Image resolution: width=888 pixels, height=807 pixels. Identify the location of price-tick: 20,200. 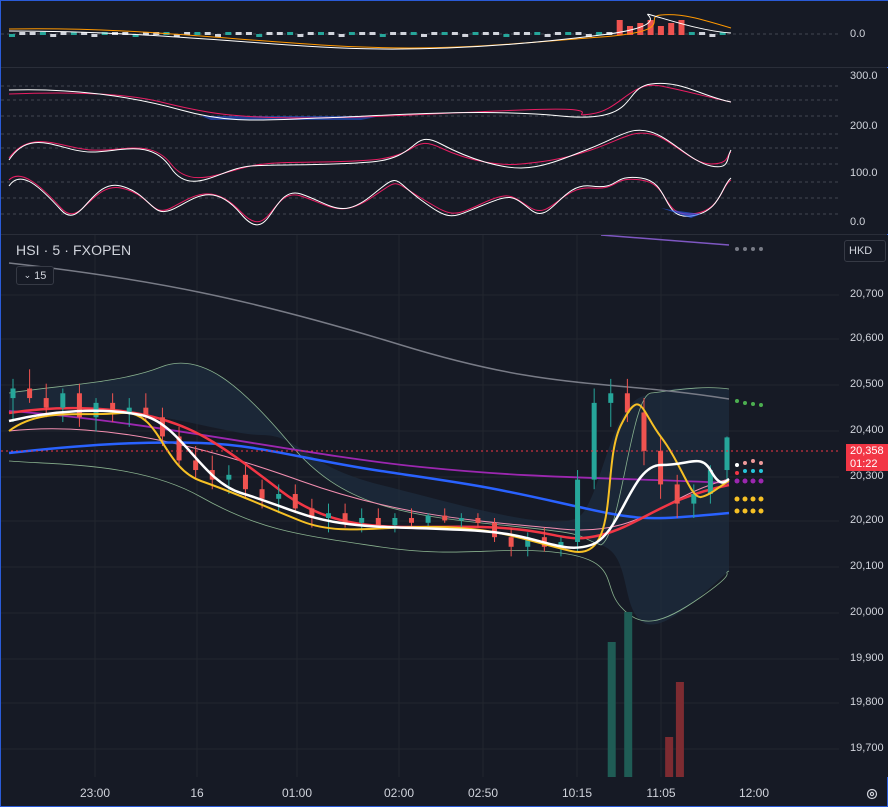
(867, 520).